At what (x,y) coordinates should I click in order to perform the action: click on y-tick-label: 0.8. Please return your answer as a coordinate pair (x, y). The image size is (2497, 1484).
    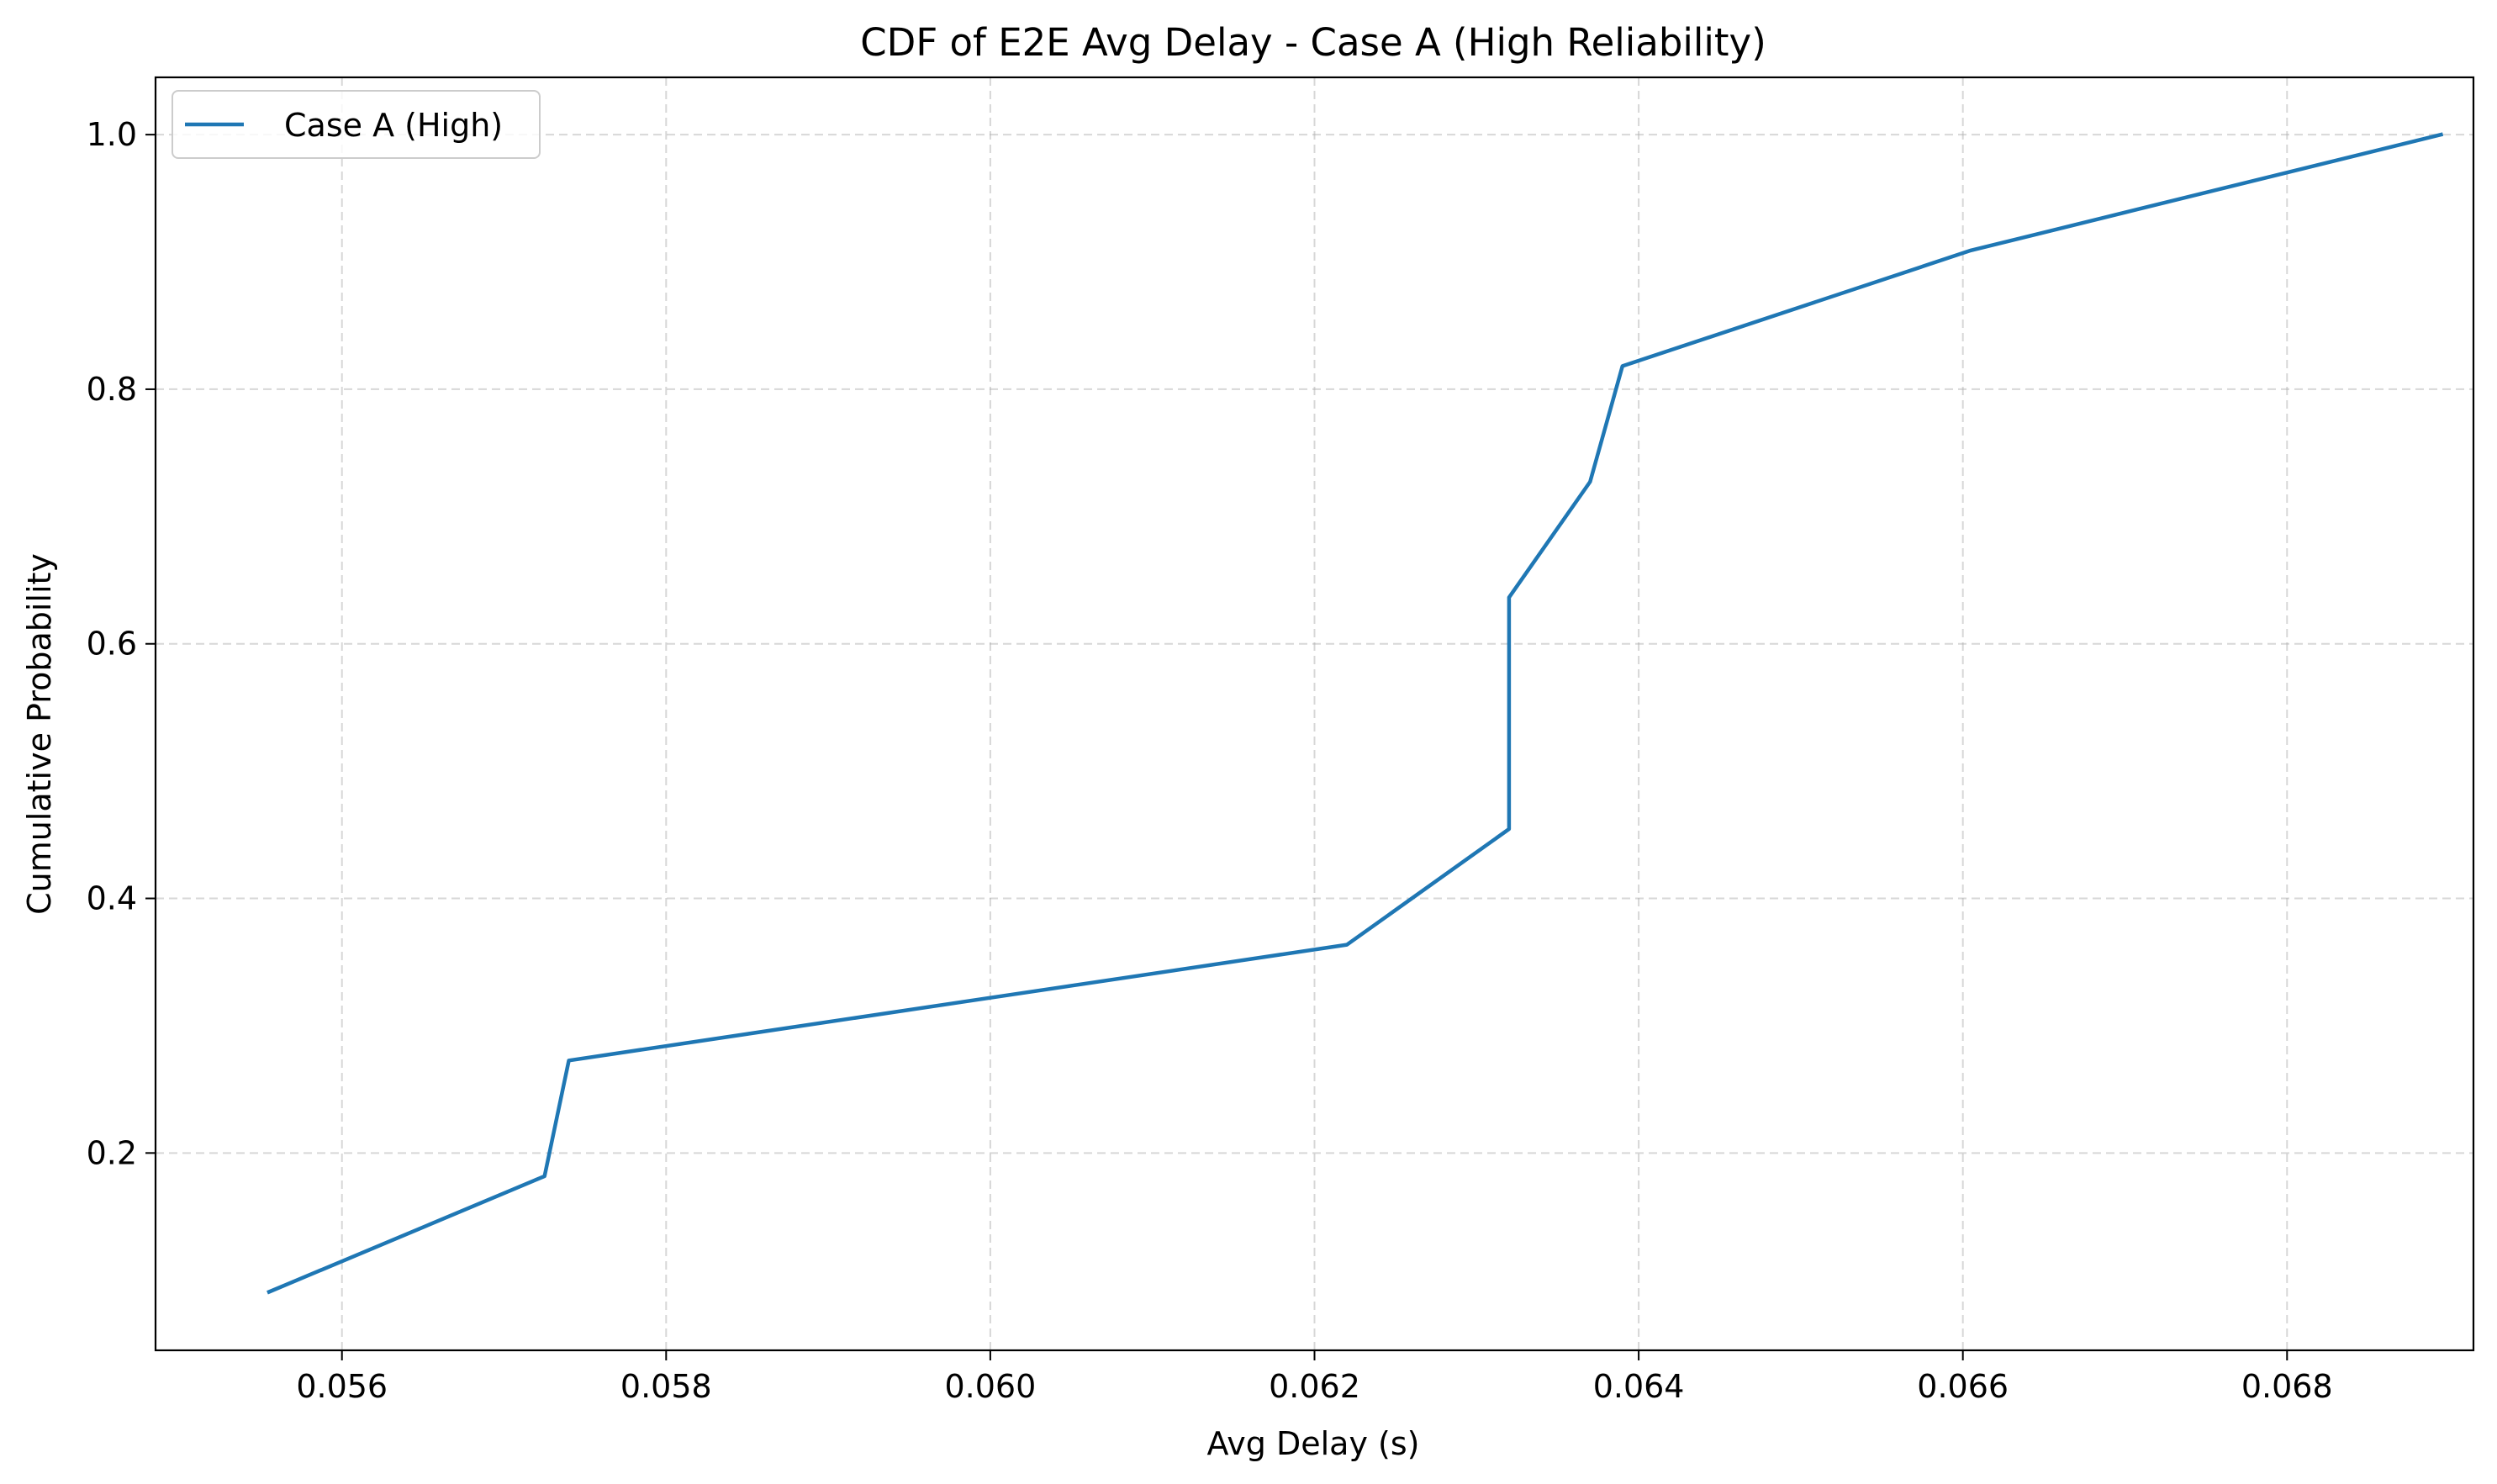
    Looking at the image, I should click on (112, 389).